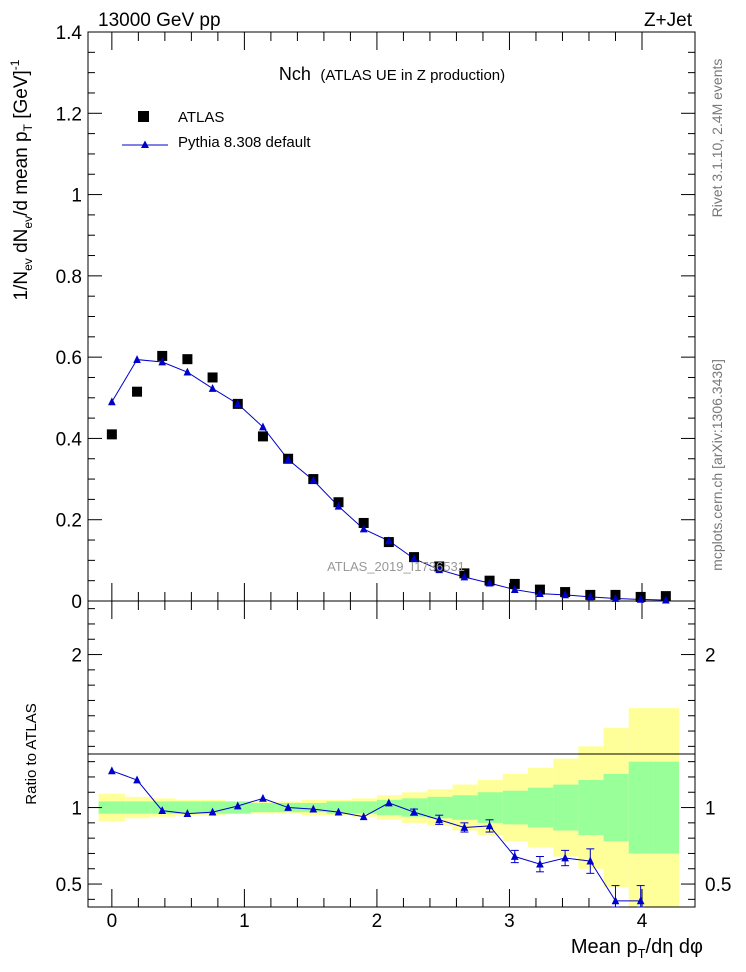 This screenshot has width=746, height=972. Describe the element at coordinates (642, 921) in the screenshot. I see `x-tick-label: 4` at that location.